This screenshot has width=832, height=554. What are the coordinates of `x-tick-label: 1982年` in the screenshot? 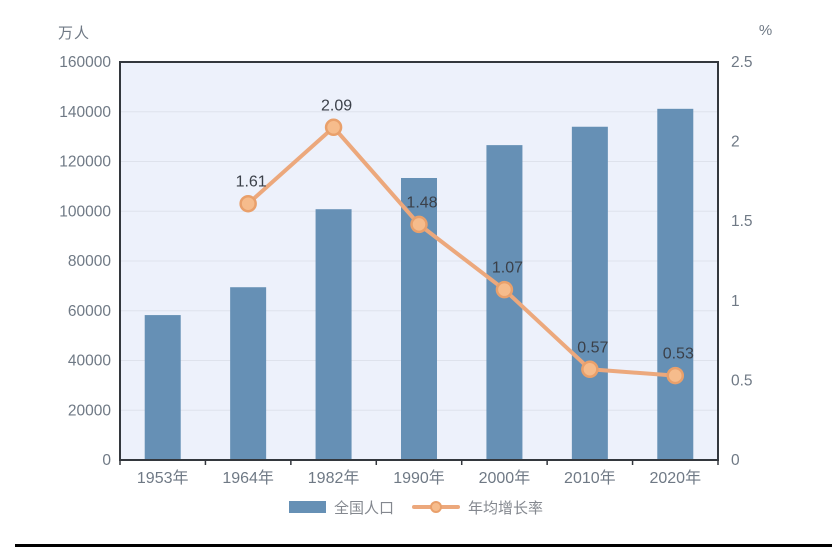 It's located at (334, 478).